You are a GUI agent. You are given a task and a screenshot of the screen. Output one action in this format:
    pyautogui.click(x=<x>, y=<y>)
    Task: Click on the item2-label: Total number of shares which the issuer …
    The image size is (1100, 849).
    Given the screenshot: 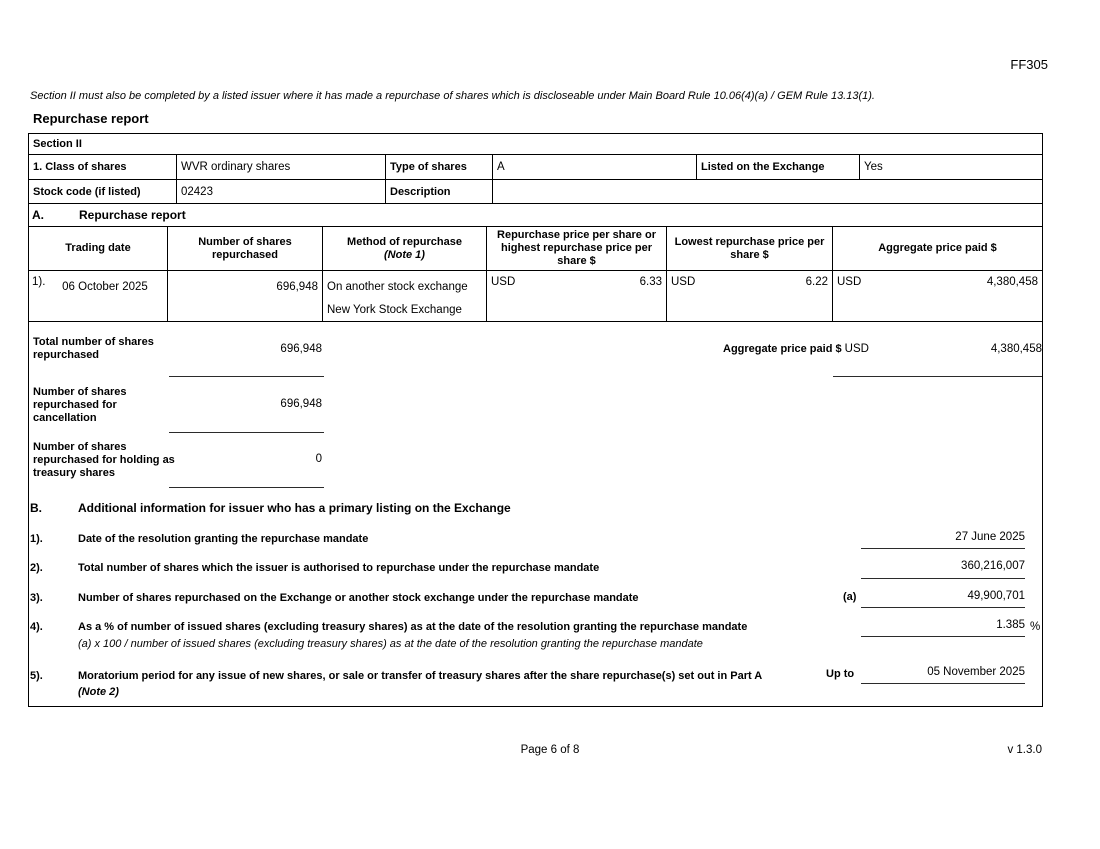 What is the action you would take?
    pyautogui.click(x=339, y=568)
    